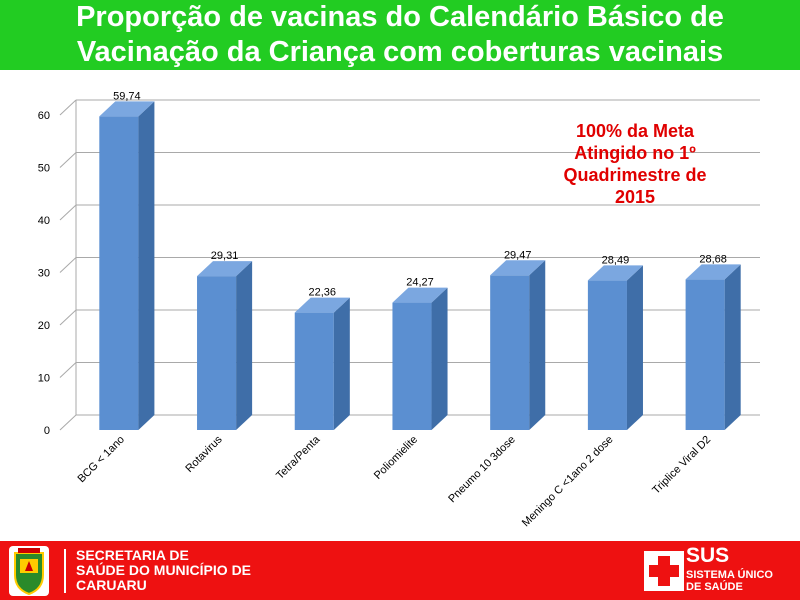  What do you see at coordinates (518, 255) in the screenshot?
I see `data-label: 29,47` at bounding box center [518, 255].